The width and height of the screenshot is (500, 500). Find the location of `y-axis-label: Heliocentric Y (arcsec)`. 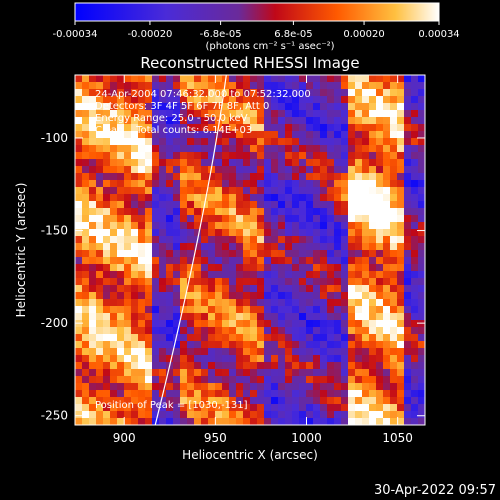

y-axis-label: Heliocentric Y (arcsec) is located at coordinates (21, 250).